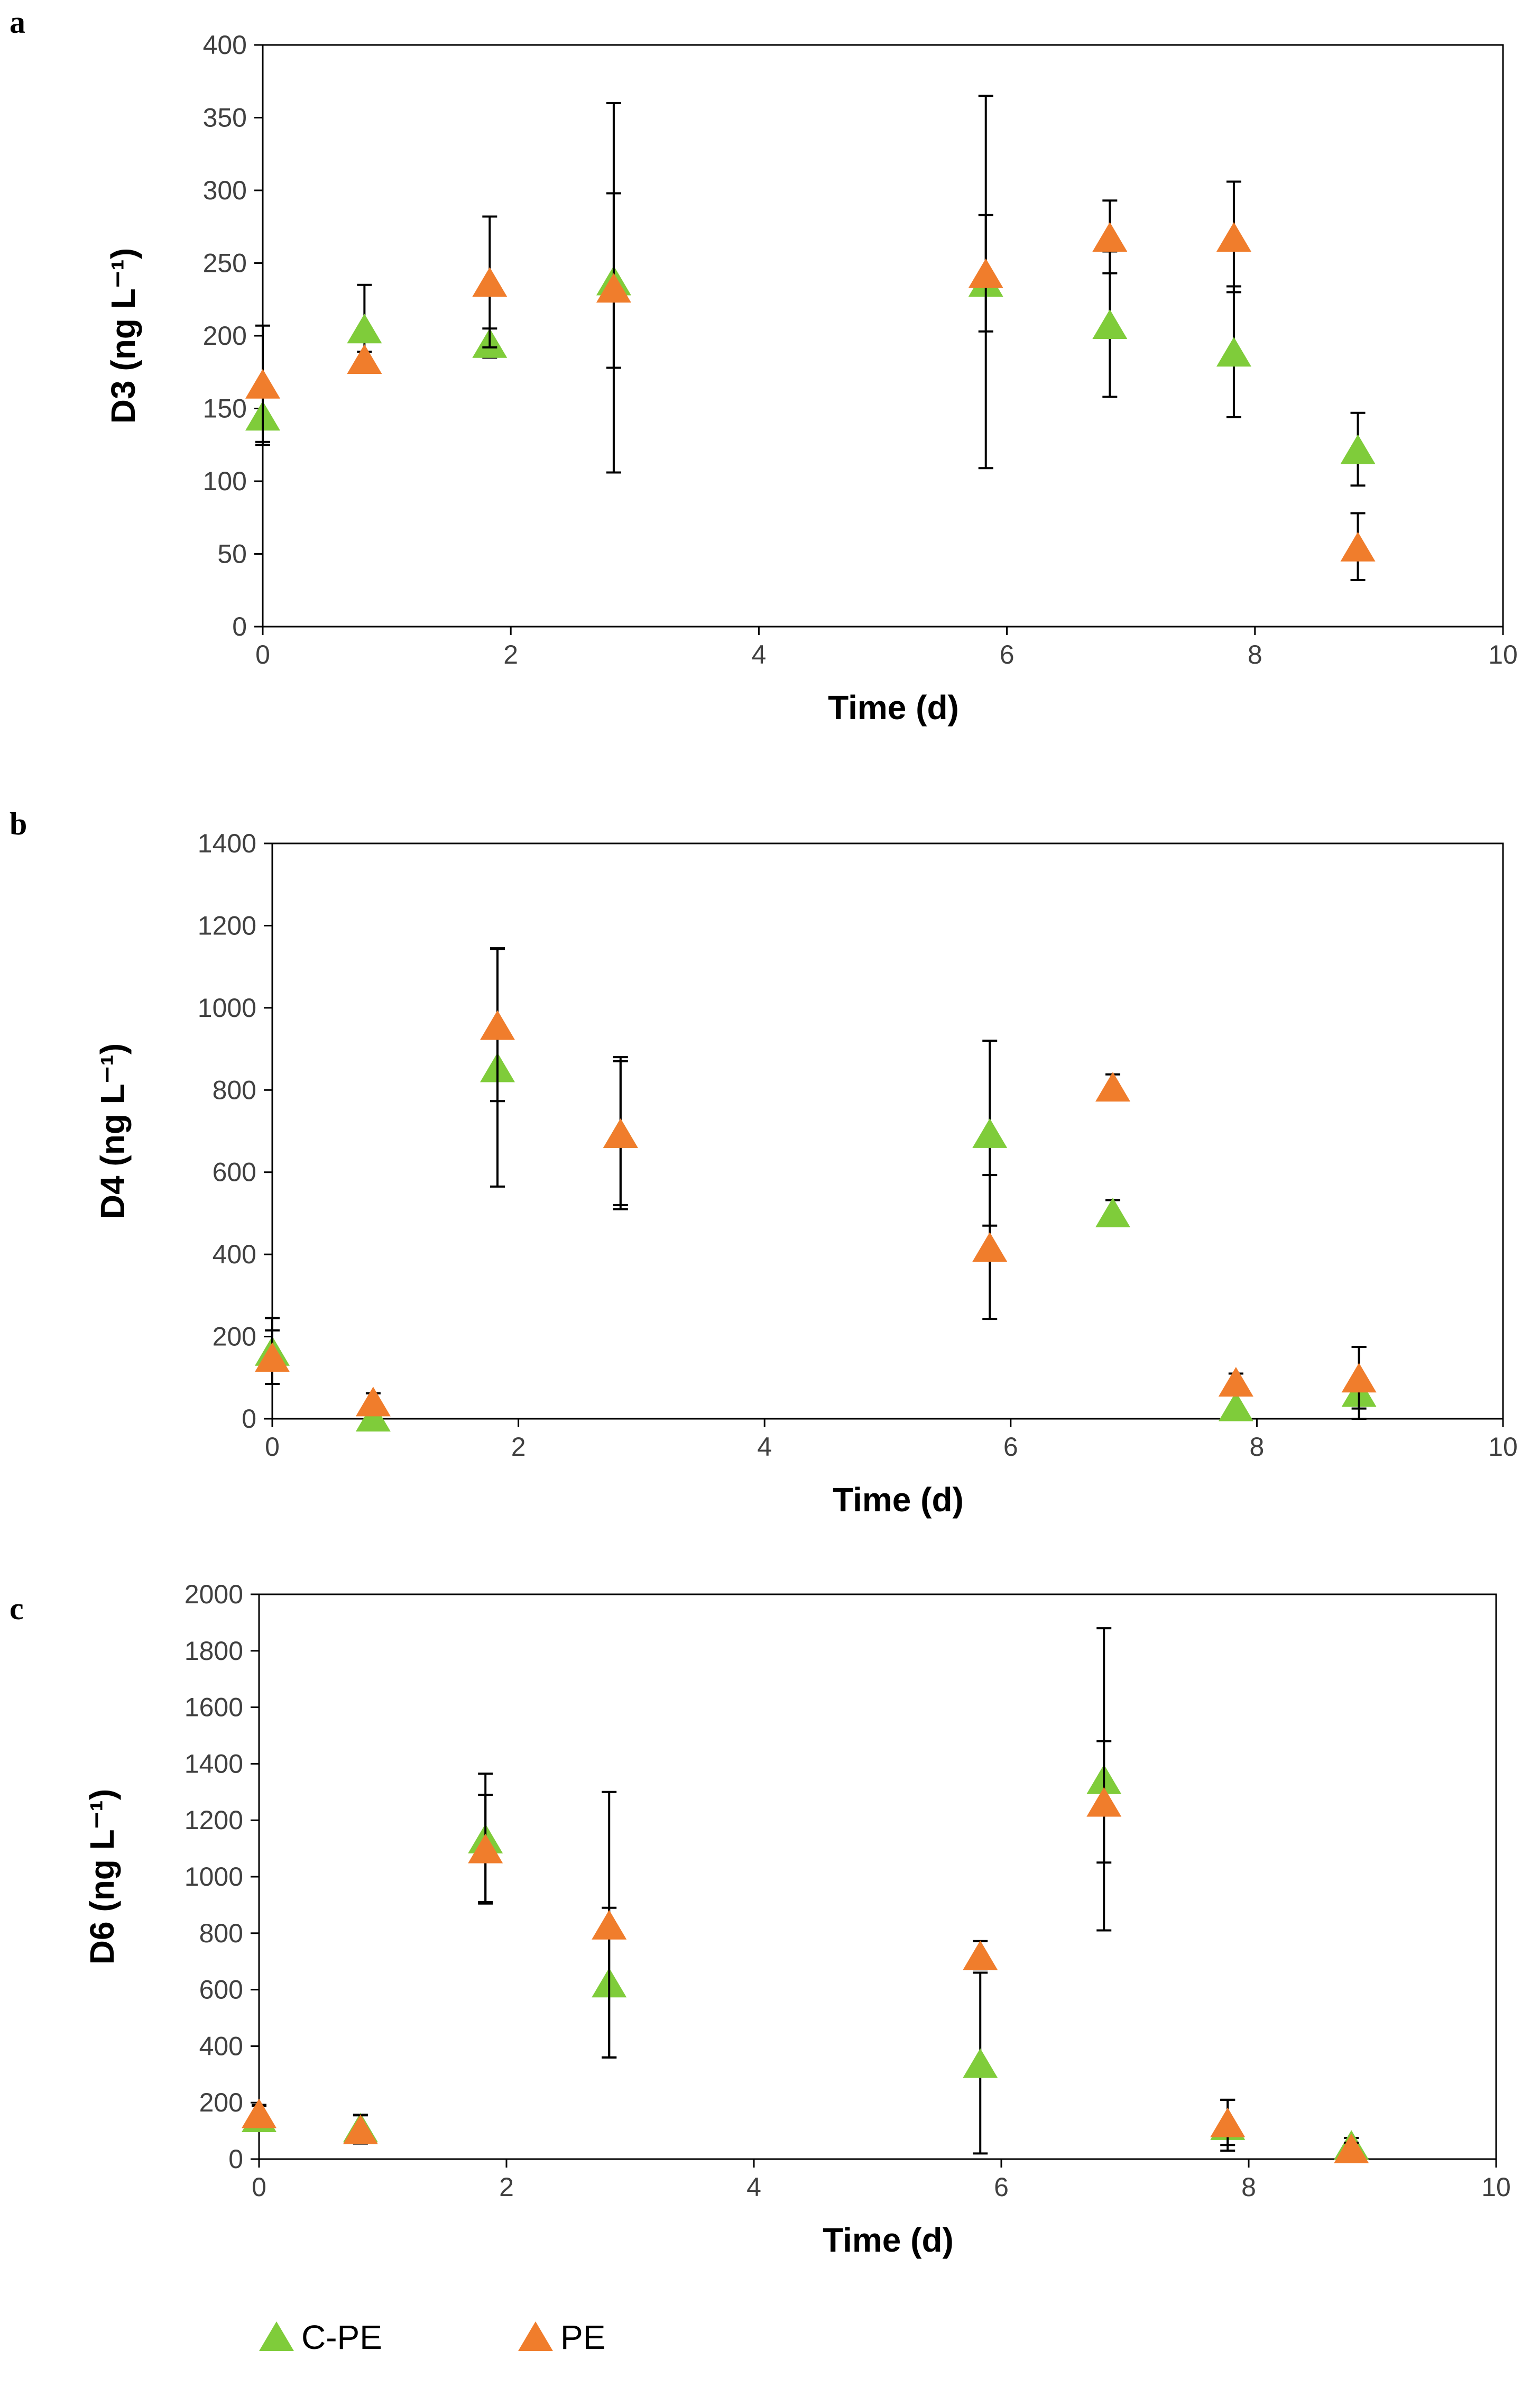  What do you see at coordinates (225, 409) in the screenshot?
I see `y-tick-label: 150` at bounding box center [225, 409].